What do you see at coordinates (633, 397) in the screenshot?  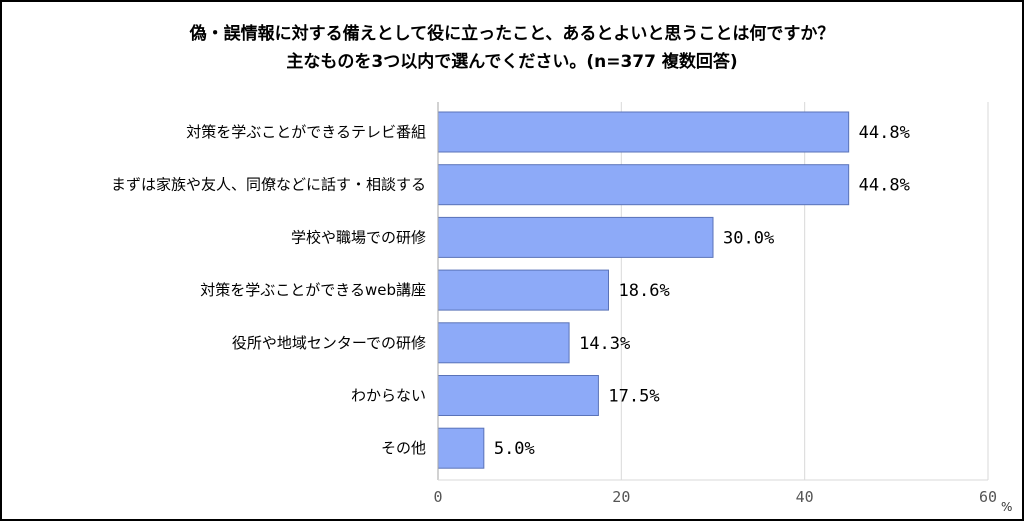 I see `value-label: 17.5%` at bounding box center [633, 397].